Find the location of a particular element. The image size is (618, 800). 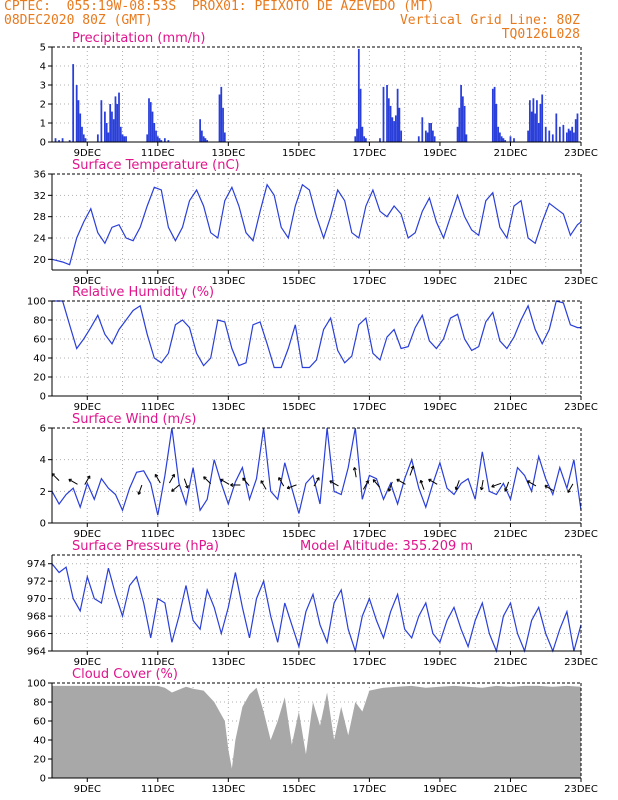

cloud-cover-xtick-label: 13DEC is located at coordinates (228, 789).